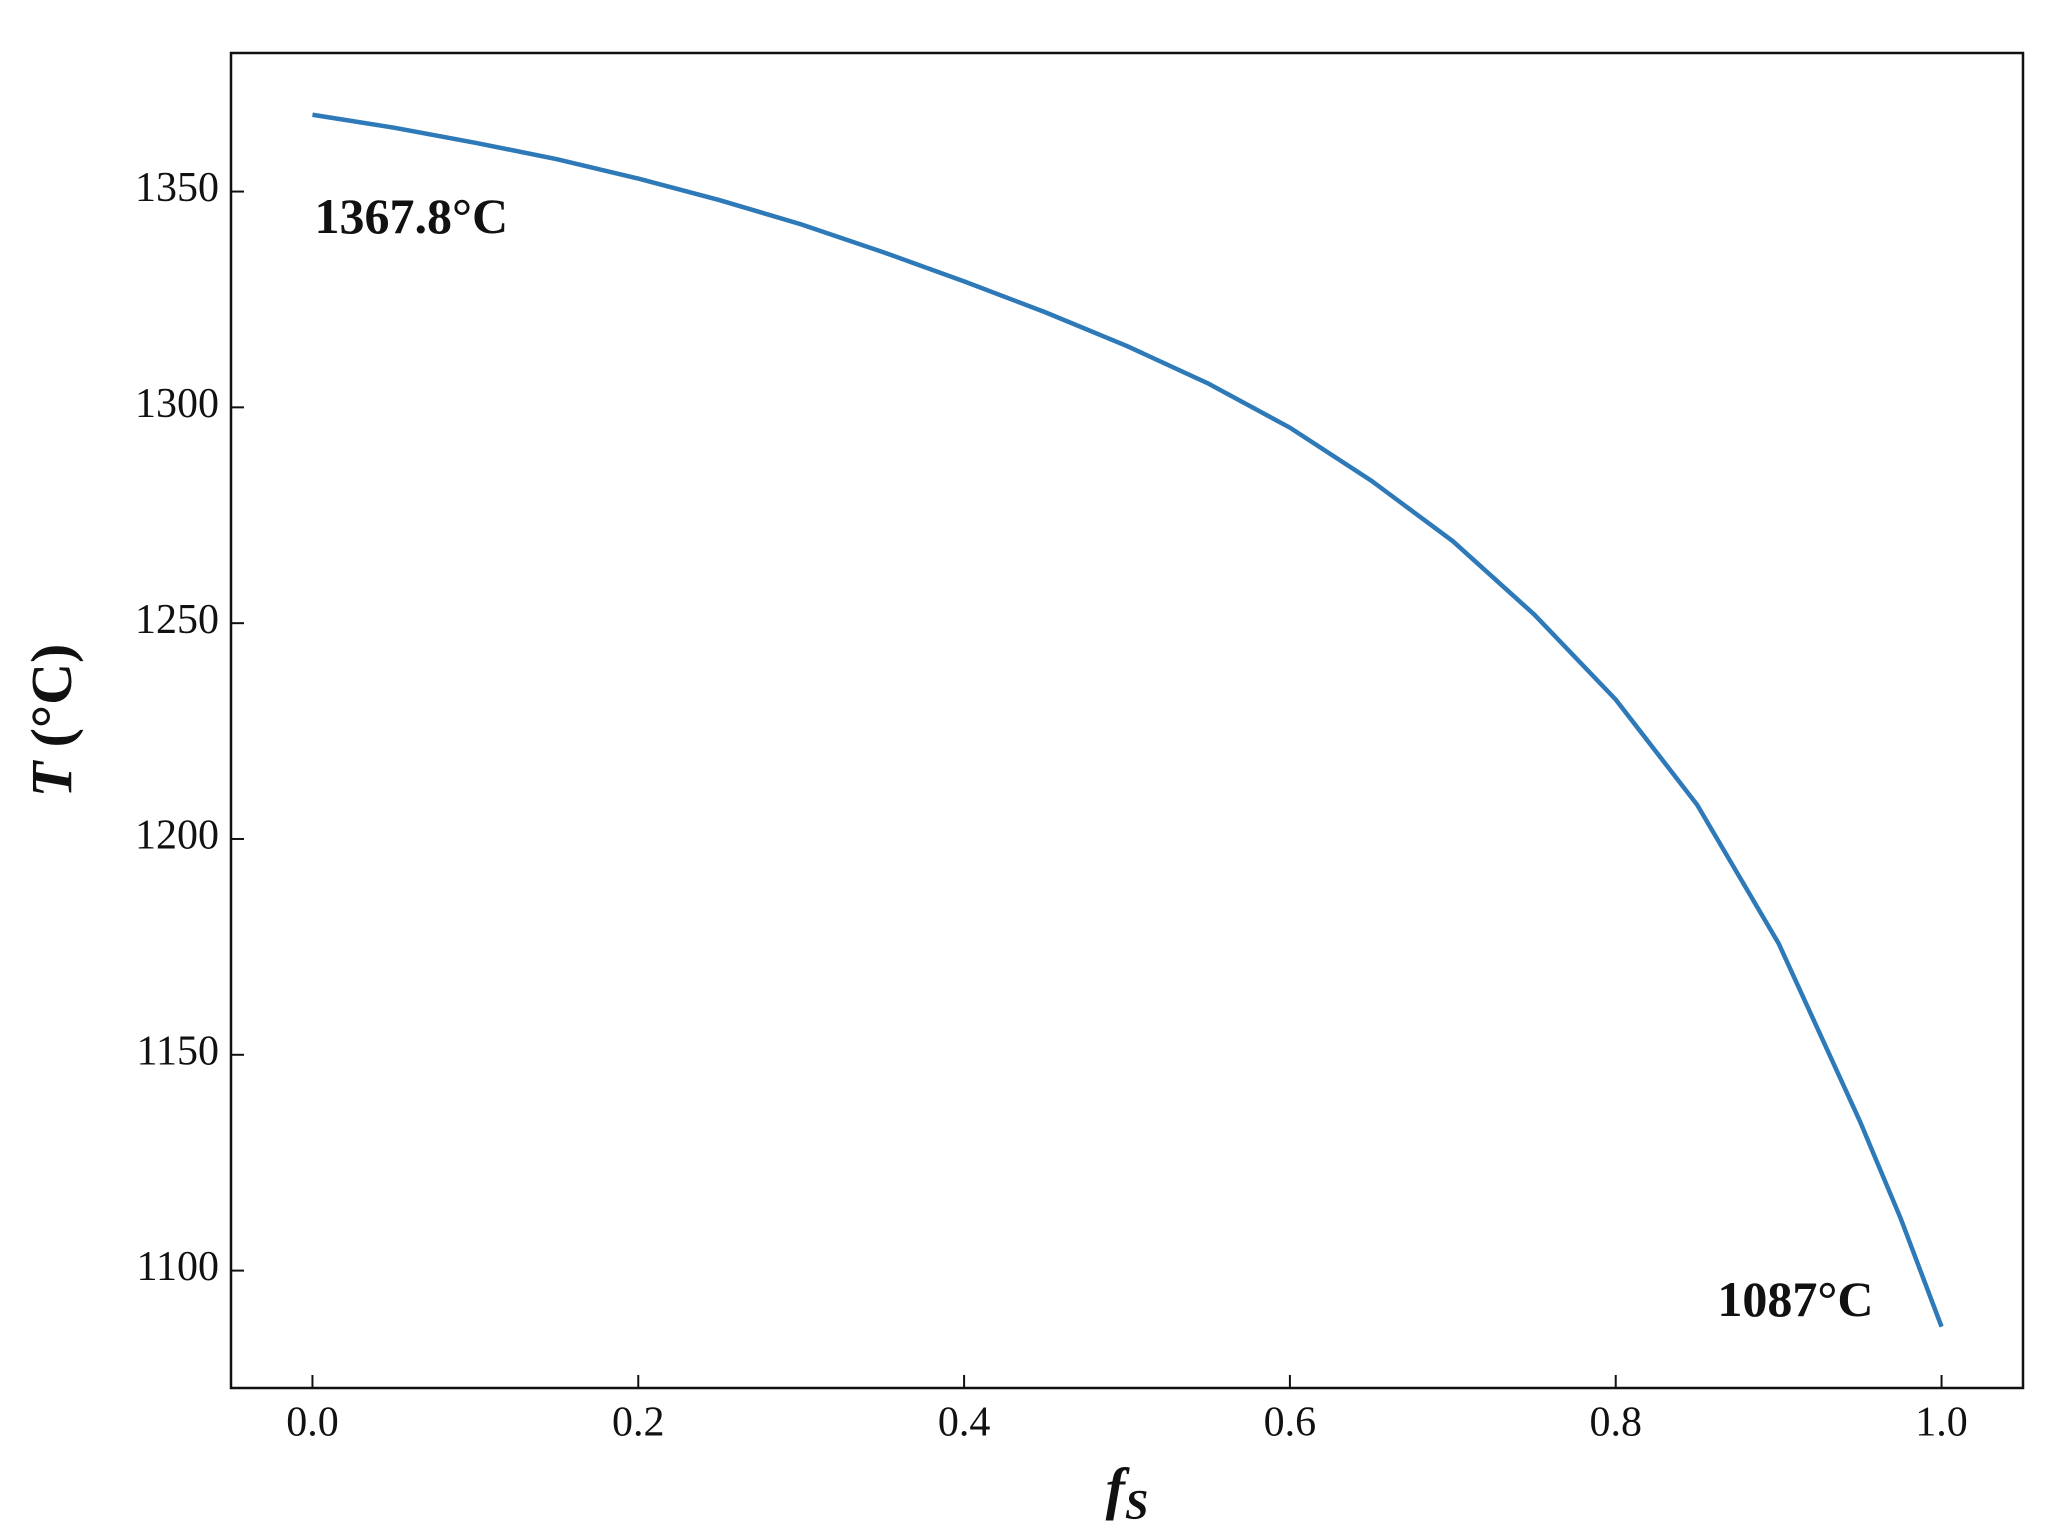  Describe the element at coordinates (1290, 1423) in the screenshot. I see `x-tick-label: 0.6` at that location.